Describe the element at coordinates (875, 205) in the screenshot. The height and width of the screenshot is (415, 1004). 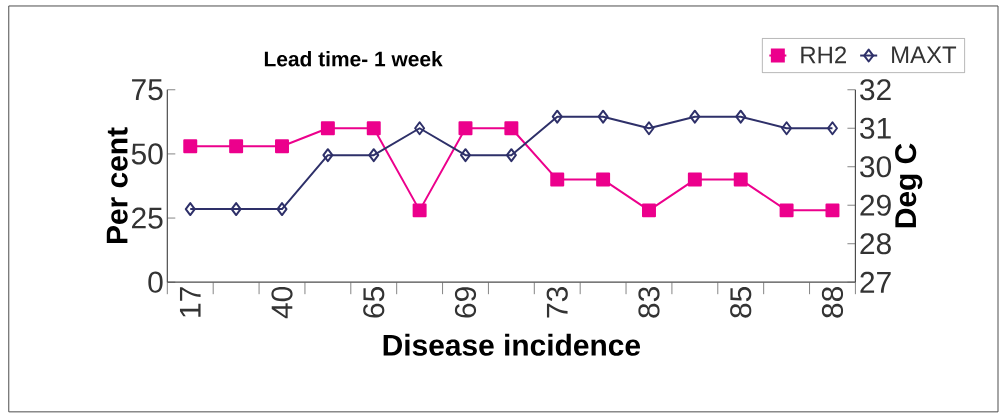
I see `y2-tick-label: 29` at that location.